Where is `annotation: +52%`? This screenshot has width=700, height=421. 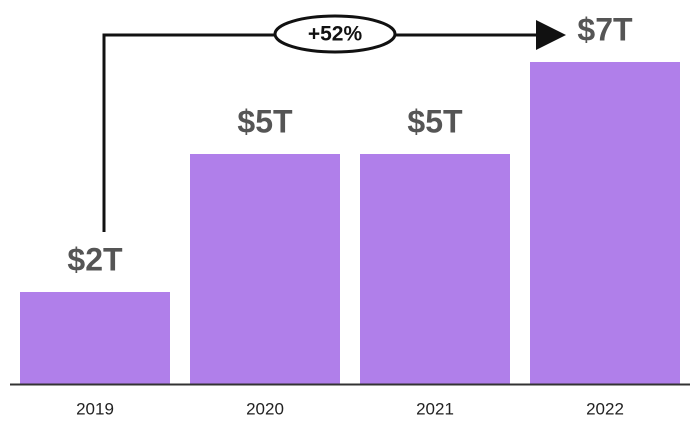
annotation: +52% is located at coordinates (335, 34).